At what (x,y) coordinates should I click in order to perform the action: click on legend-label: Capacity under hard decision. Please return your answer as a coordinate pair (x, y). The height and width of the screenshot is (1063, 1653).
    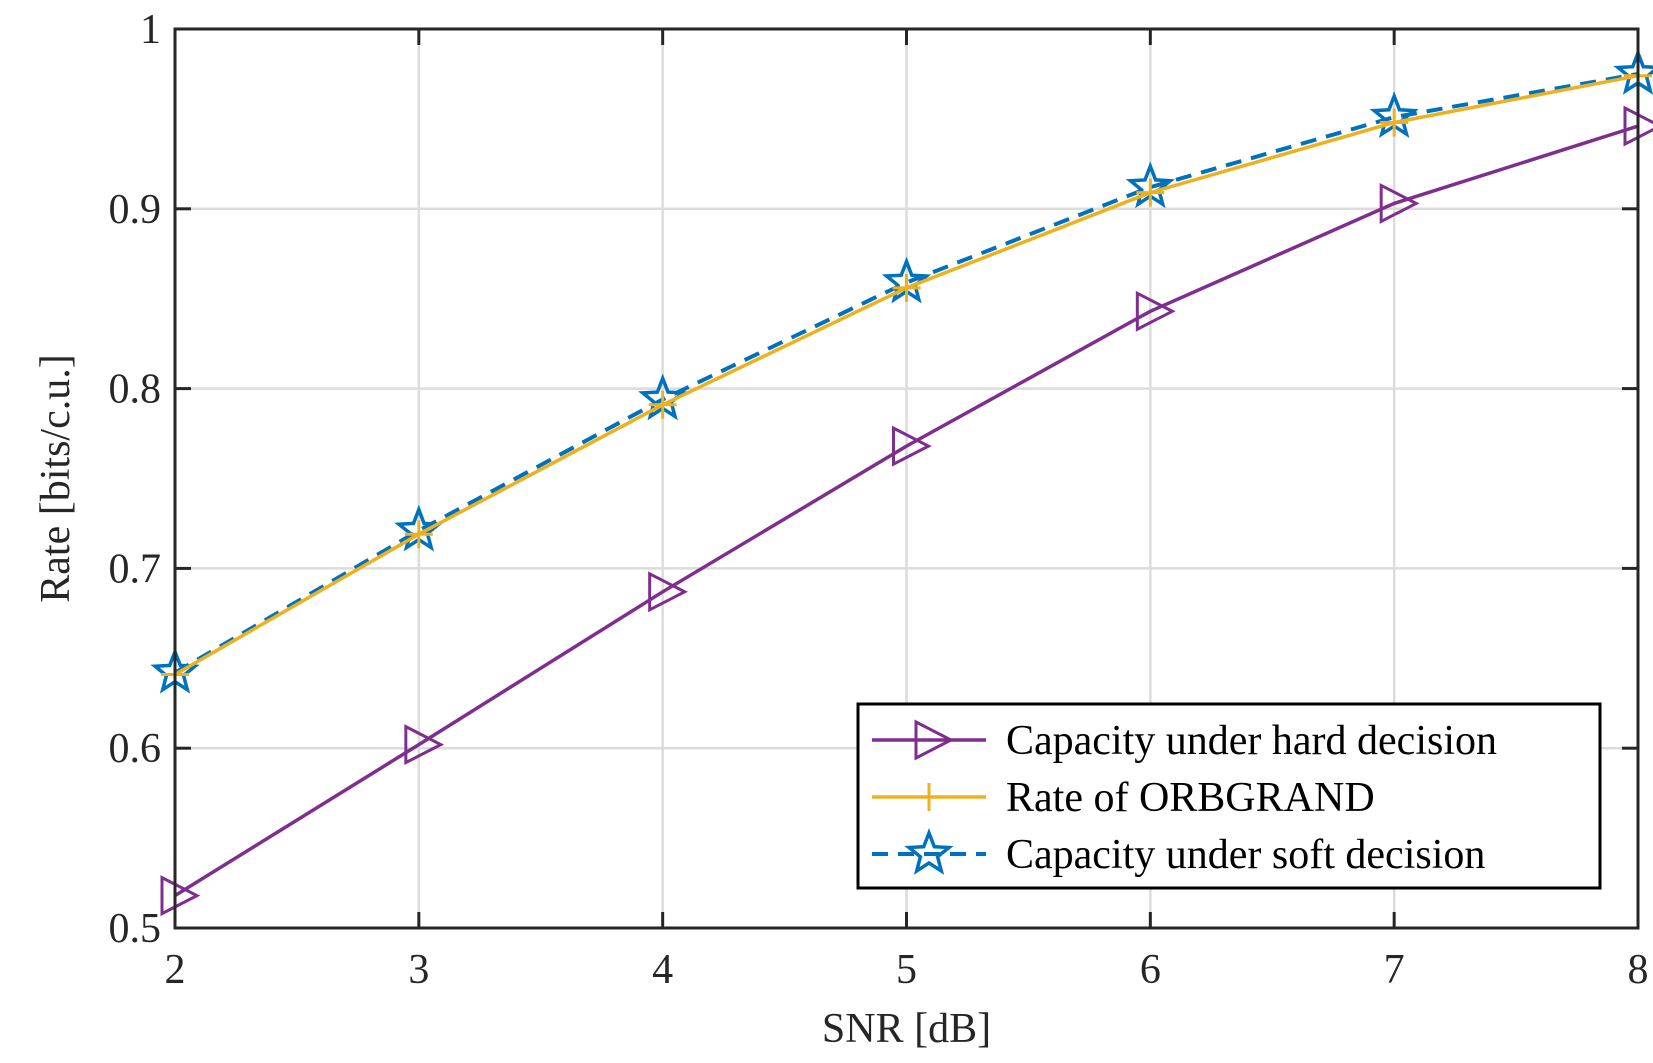
    Looking at the image, I should click on (1251, 741).